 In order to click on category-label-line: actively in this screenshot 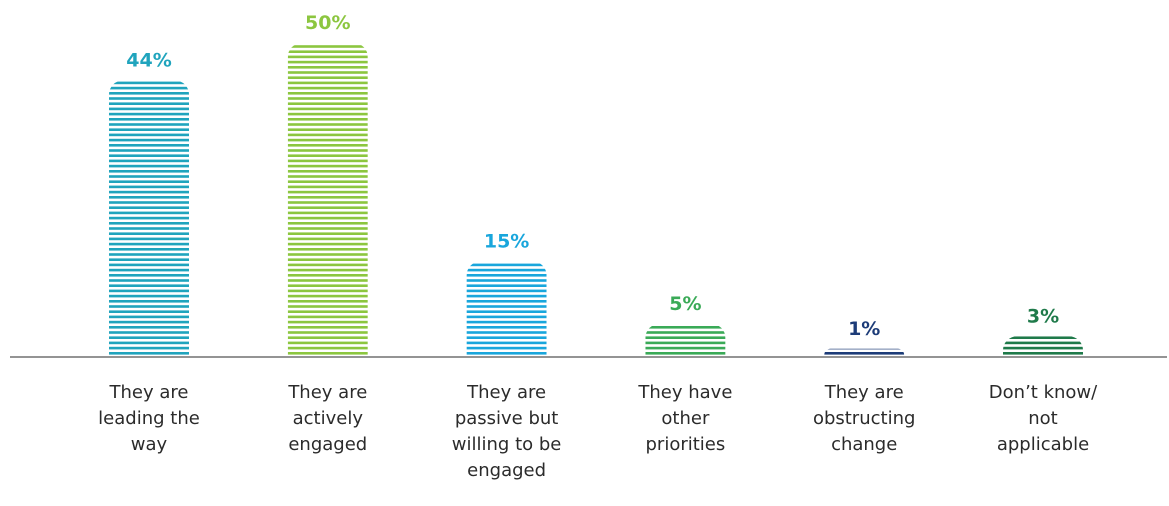, I will do `click(327, 418)`.